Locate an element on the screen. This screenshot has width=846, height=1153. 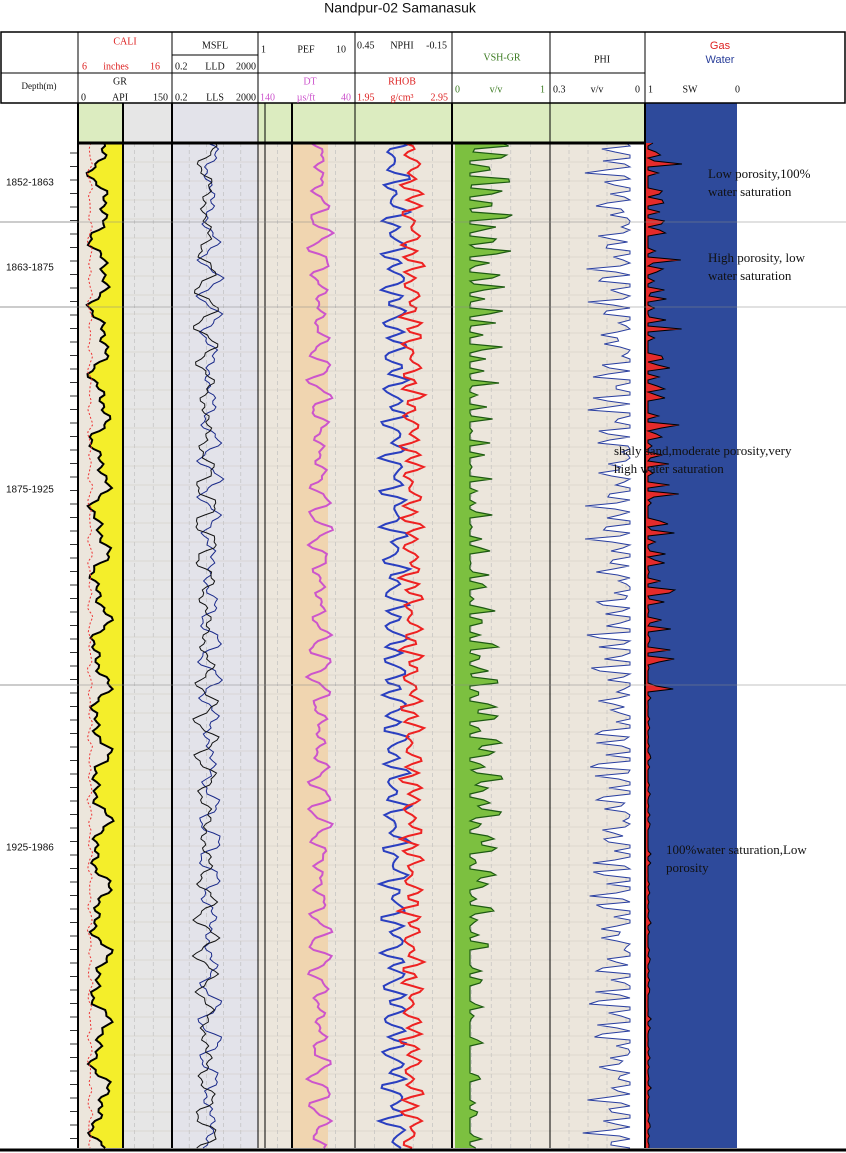
depth-interval: 1852-1863 is located at coordinates (30, 183).